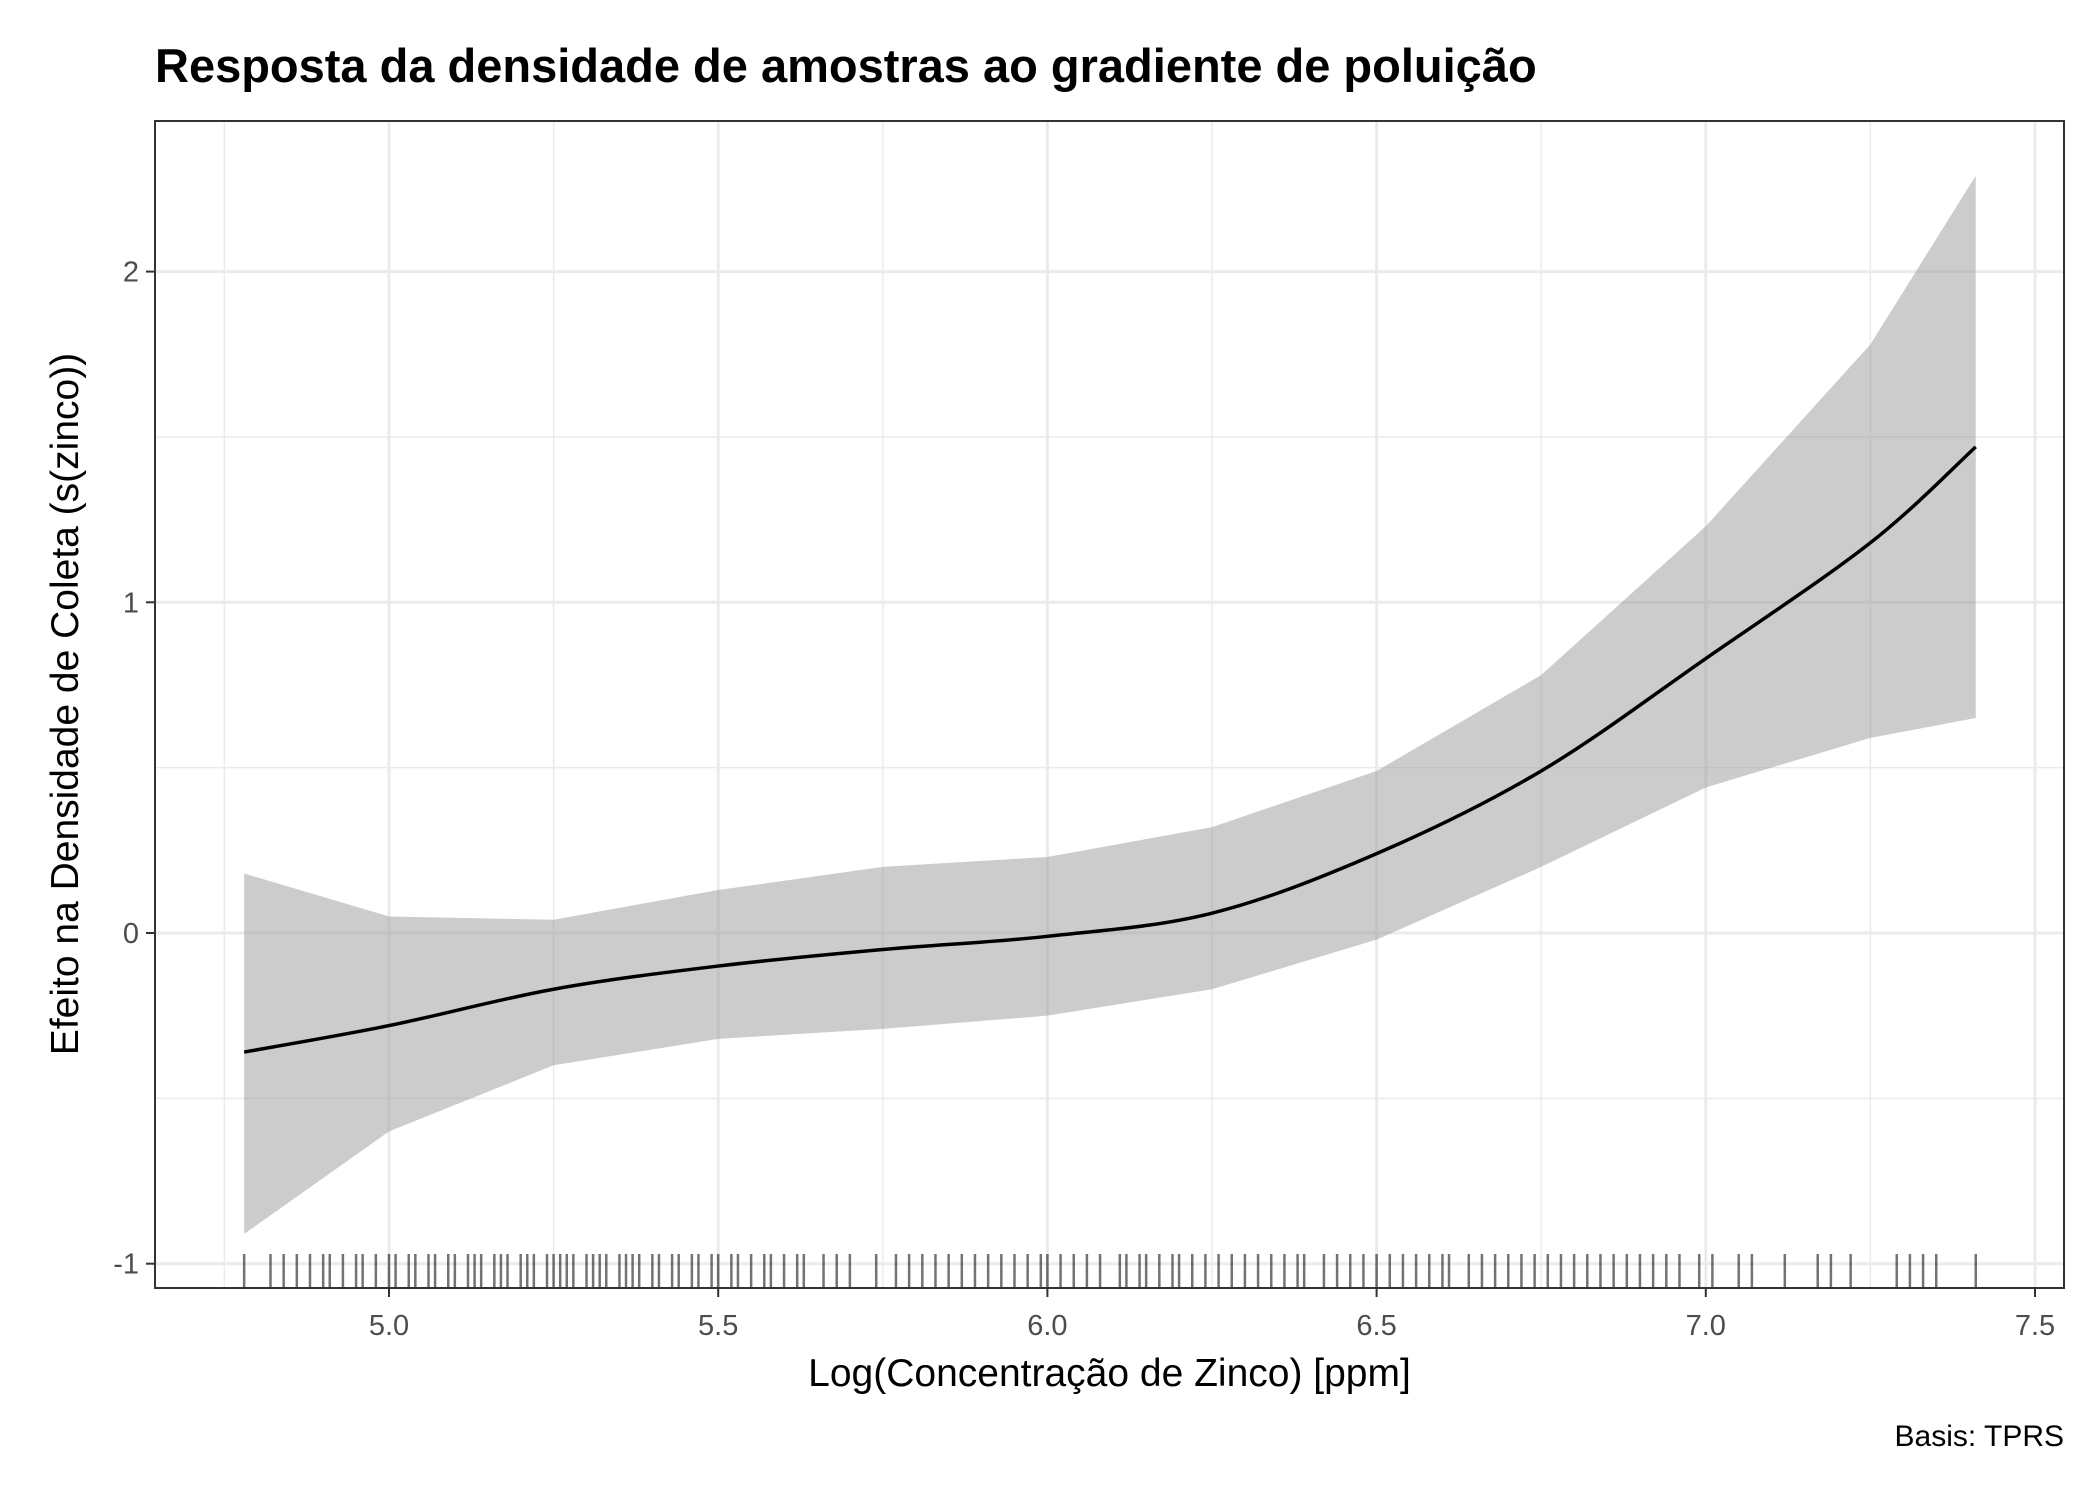  Describe the element at coordinates (389, 1326) in the screenshot. I see `x-tick-label: 5.0` at that location.